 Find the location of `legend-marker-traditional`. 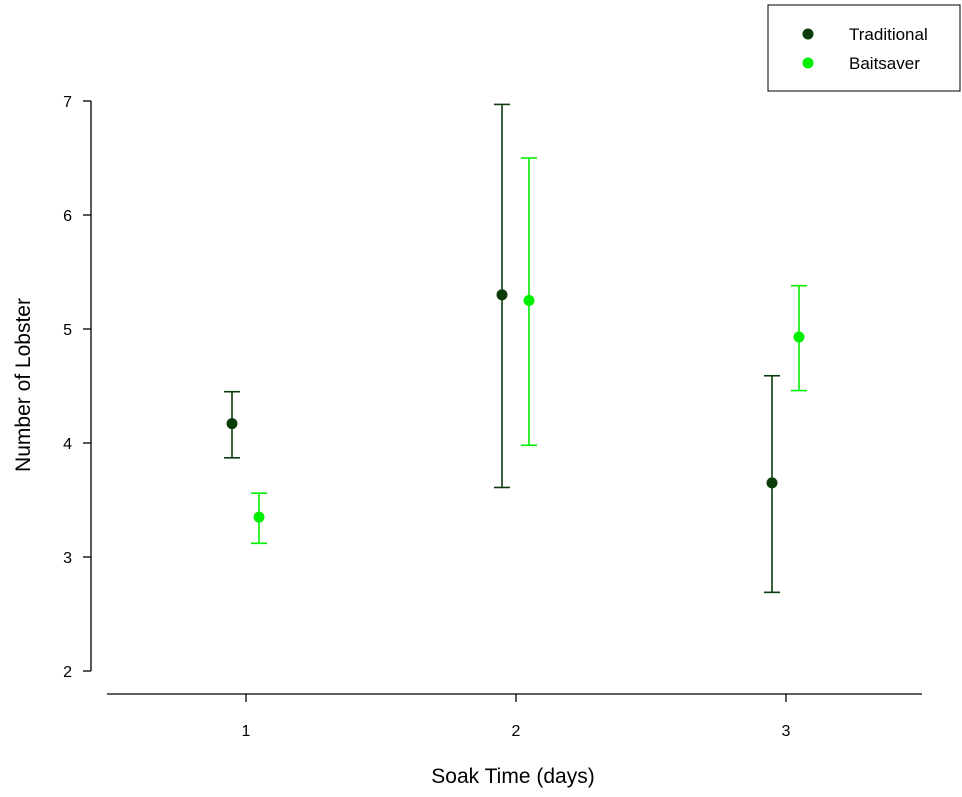

legend-marker-traditional is located at coordinates (808, 34).